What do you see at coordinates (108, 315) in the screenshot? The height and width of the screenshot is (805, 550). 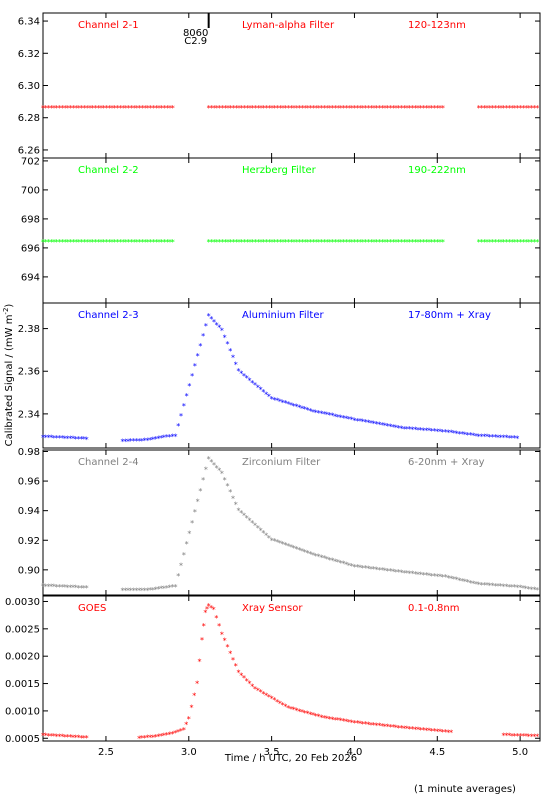 I see `panel-label-0: Channel 2-3` at bounding box center [108, 315].